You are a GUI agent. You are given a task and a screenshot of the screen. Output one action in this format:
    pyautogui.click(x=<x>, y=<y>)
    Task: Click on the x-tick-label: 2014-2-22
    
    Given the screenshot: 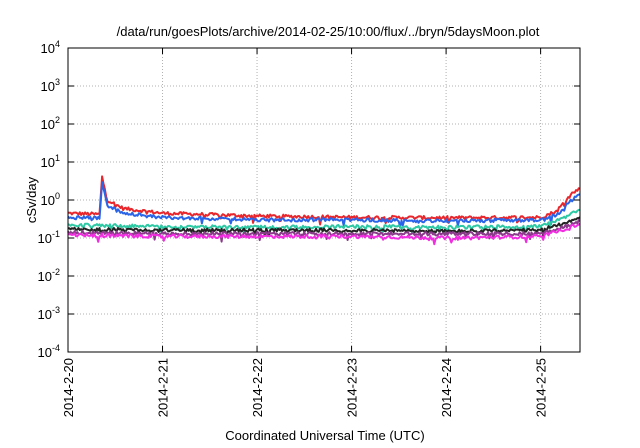 What is the action you would take?
    pyautogui.click(x=257, y=387)
    